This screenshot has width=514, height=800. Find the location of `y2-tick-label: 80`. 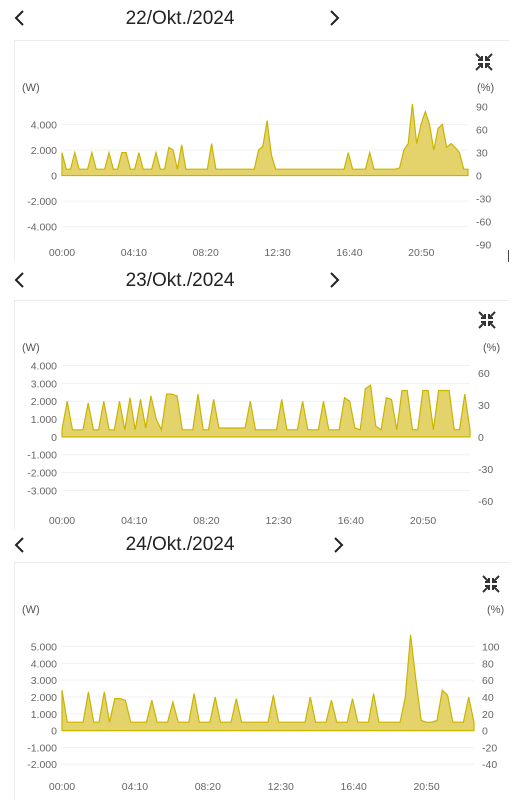

y2-tick-label: 80 is located at coordinates (488, 664).